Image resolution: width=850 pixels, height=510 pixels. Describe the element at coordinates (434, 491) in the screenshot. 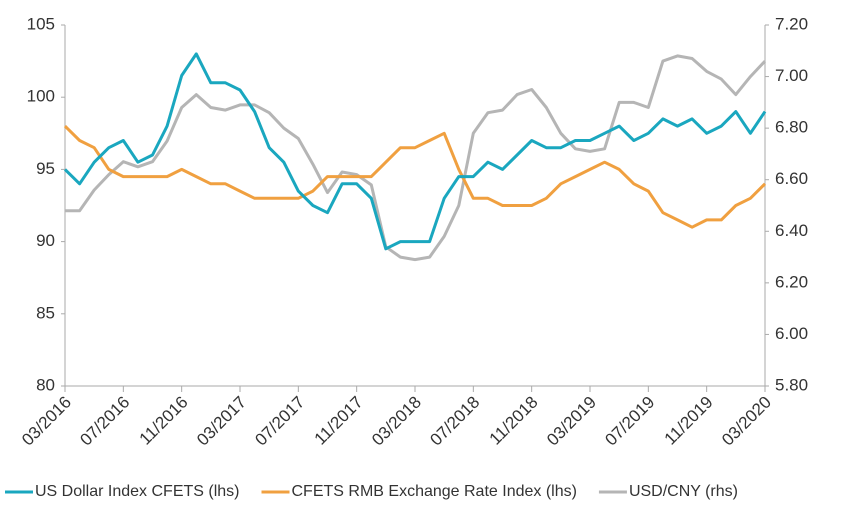

I see `legend-label: CFETS RMB Exchange Rate Index (lhs)` at that location.